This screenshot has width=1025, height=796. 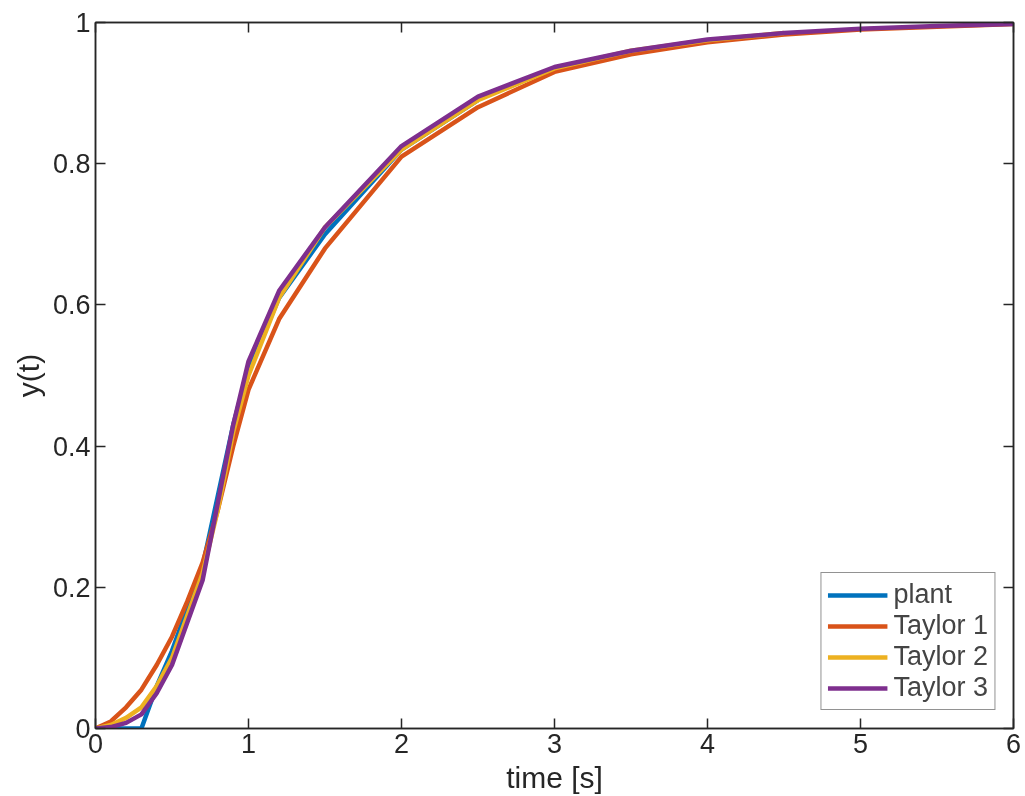 I want to click on x-axis-title: time [s], so click(x=554, y=777).